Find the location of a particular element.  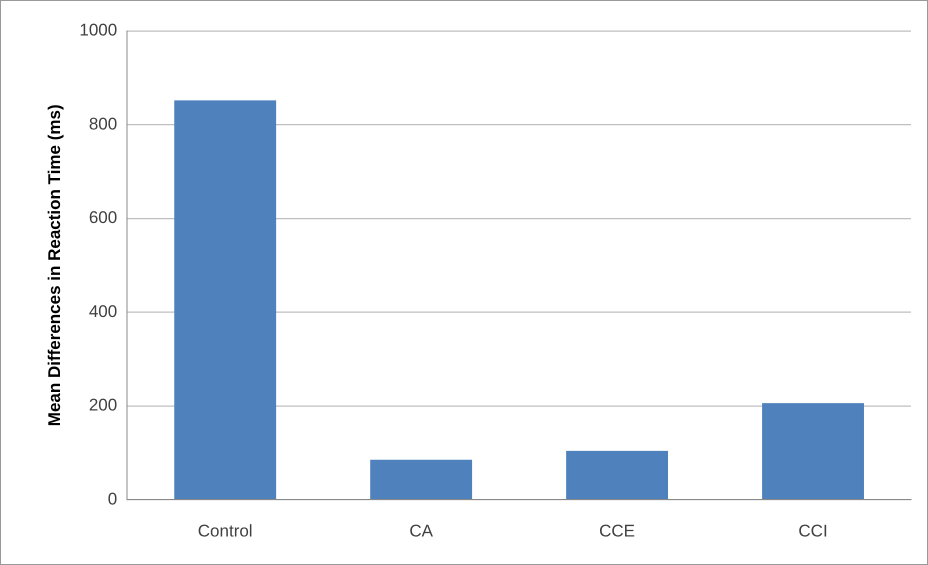

y-tick-label: 1000 is located at coordinates (98, 30).